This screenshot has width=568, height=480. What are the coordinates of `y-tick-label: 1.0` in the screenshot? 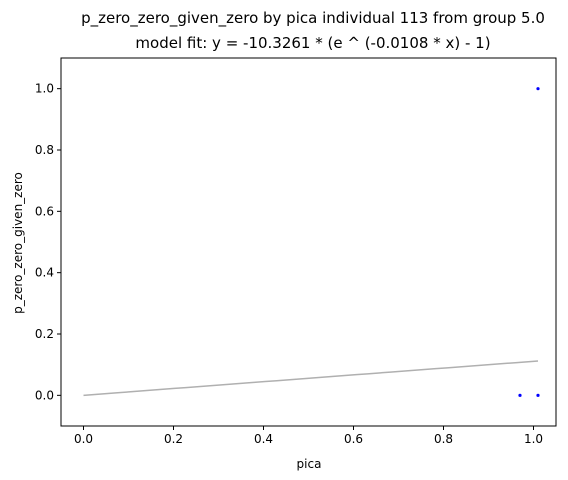 It's located at (44, 89).